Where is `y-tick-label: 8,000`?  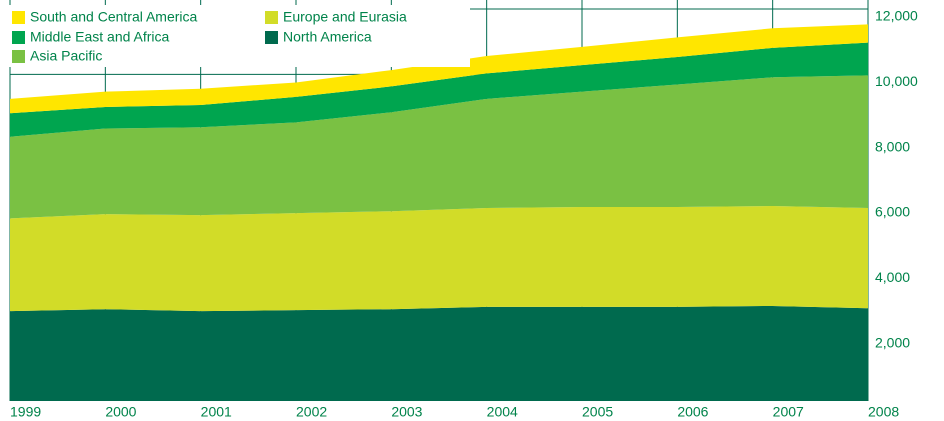
y-tick-label: 8,000 is located at coordinates (892, 146).